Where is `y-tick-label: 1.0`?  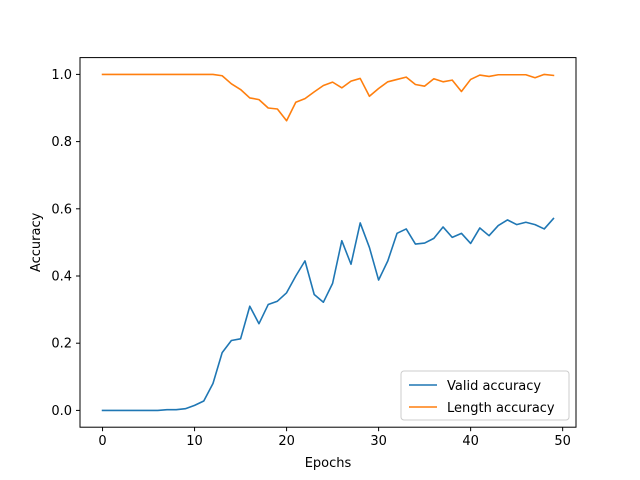
y-tick-label: 1.0 is located at coordinates (61, 75).